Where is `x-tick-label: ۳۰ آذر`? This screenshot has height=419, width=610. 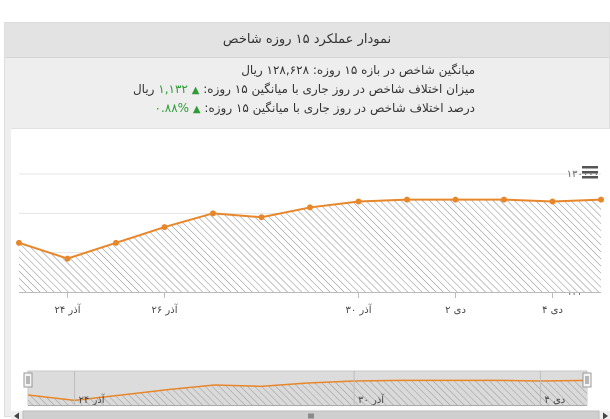
x-tick-label: ۳۰ آذر is located at coordinates (359, 309).